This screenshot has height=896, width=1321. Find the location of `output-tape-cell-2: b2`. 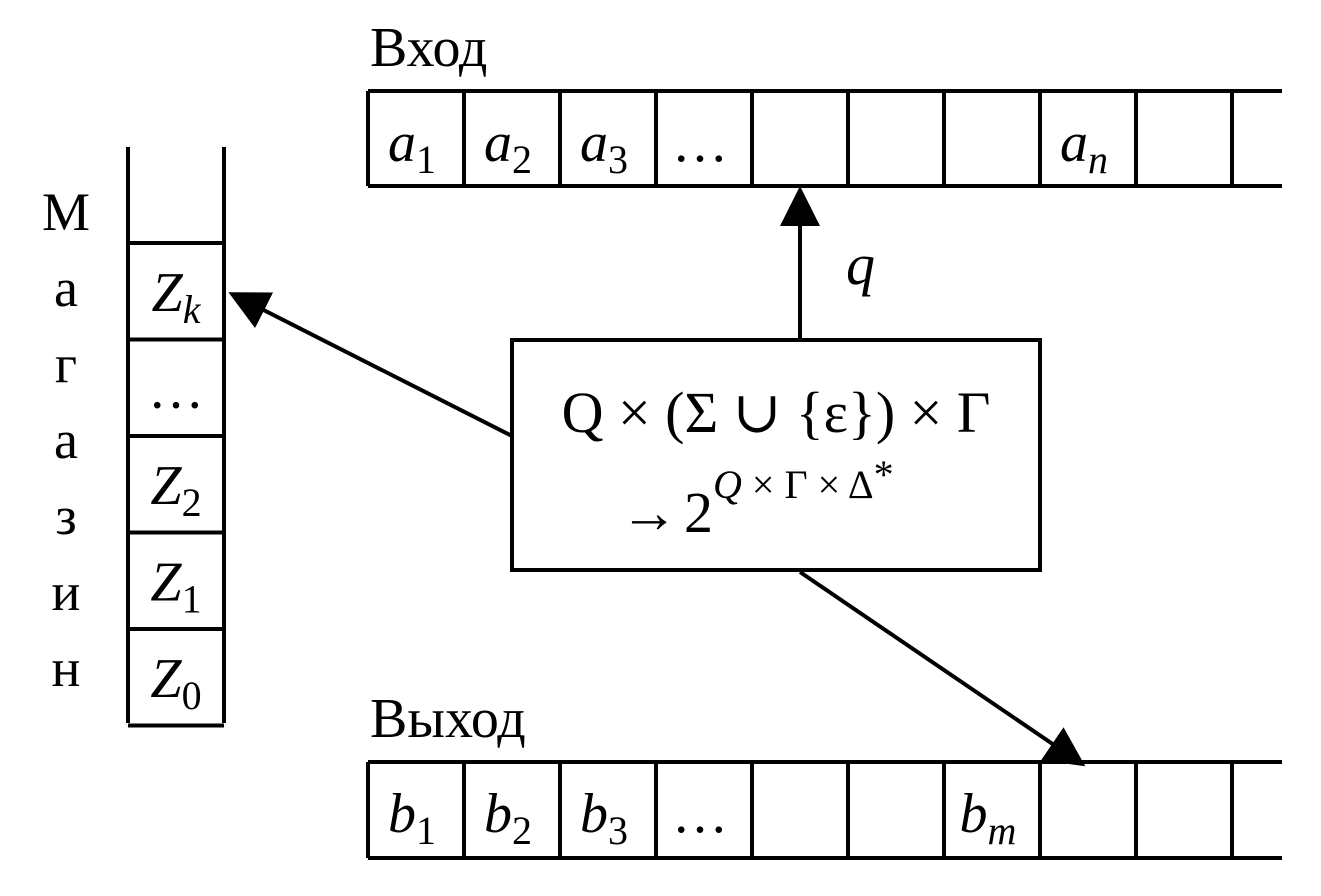

output-tape-cell-2: b2 is located at coordinates (508, 818).